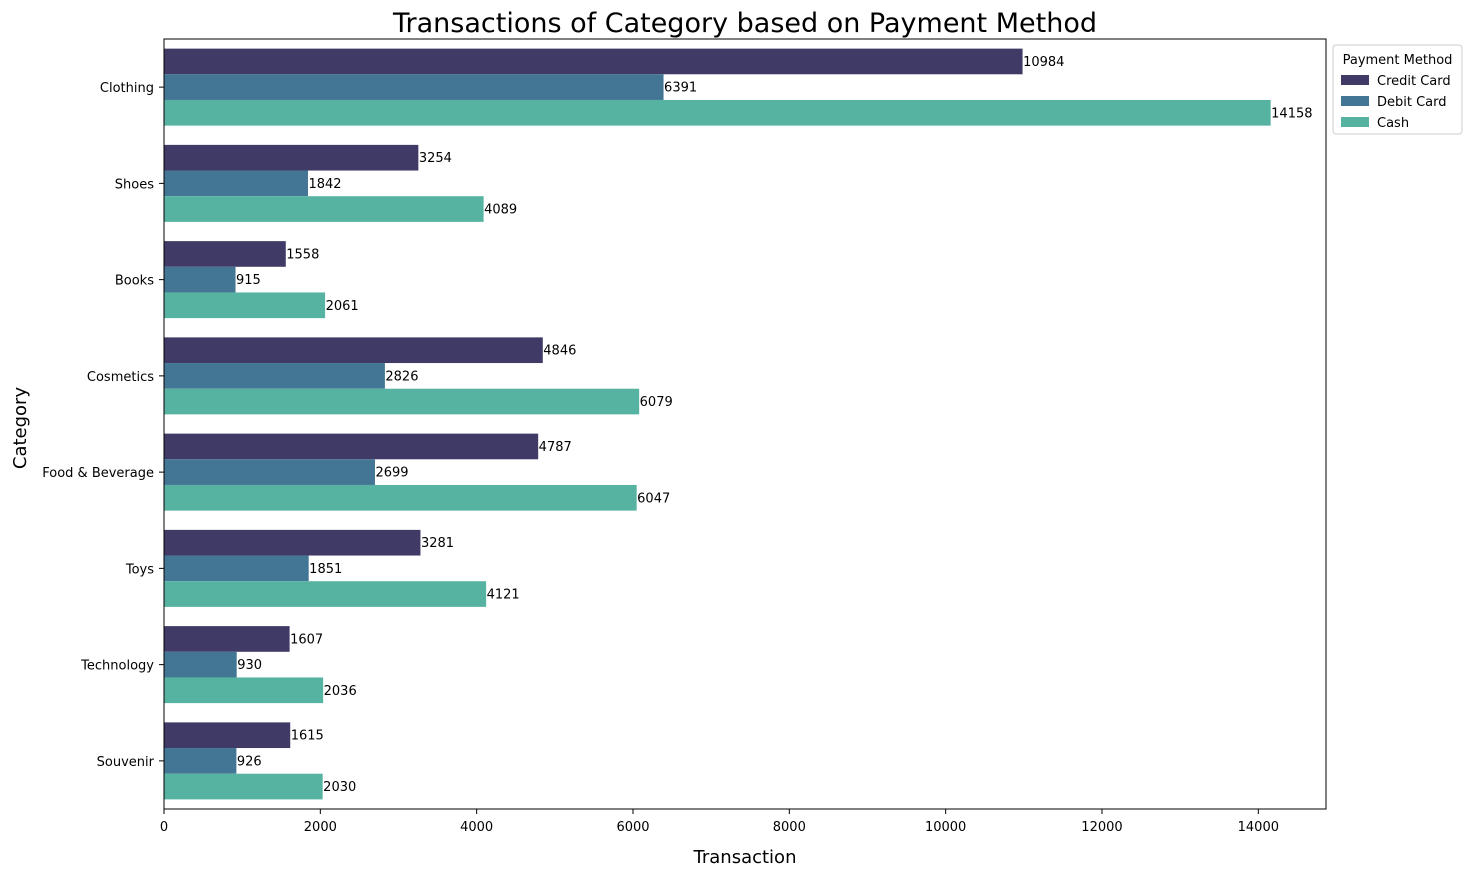  What do you see at coordinates (200, 279) in the screenshot?
I see `bar-books-debit-card` at bounding box center [200, 279].